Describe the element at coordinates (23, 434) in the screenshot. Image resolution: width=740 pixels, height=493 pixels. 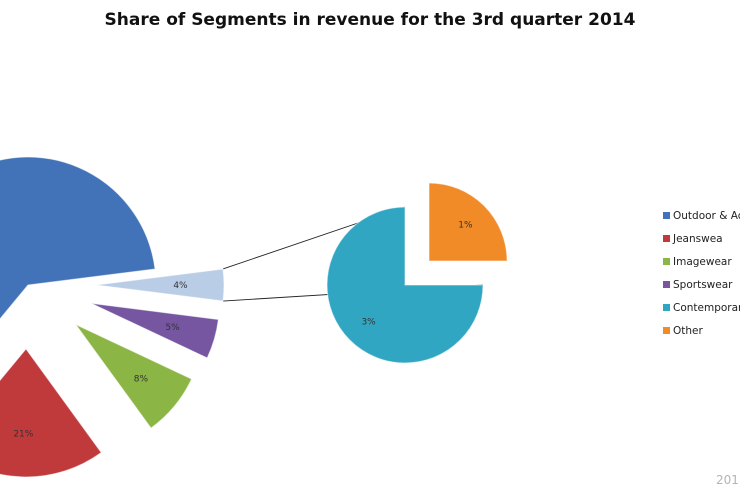
I see `main-label-jeanswea: 21%` at that location.